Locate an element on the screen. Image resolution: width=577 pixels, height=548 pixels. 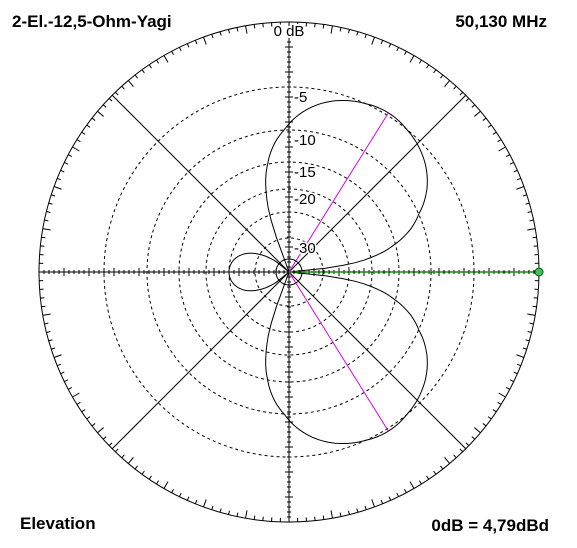
ring-label-4: -20 is located at coordinates (305, 199).